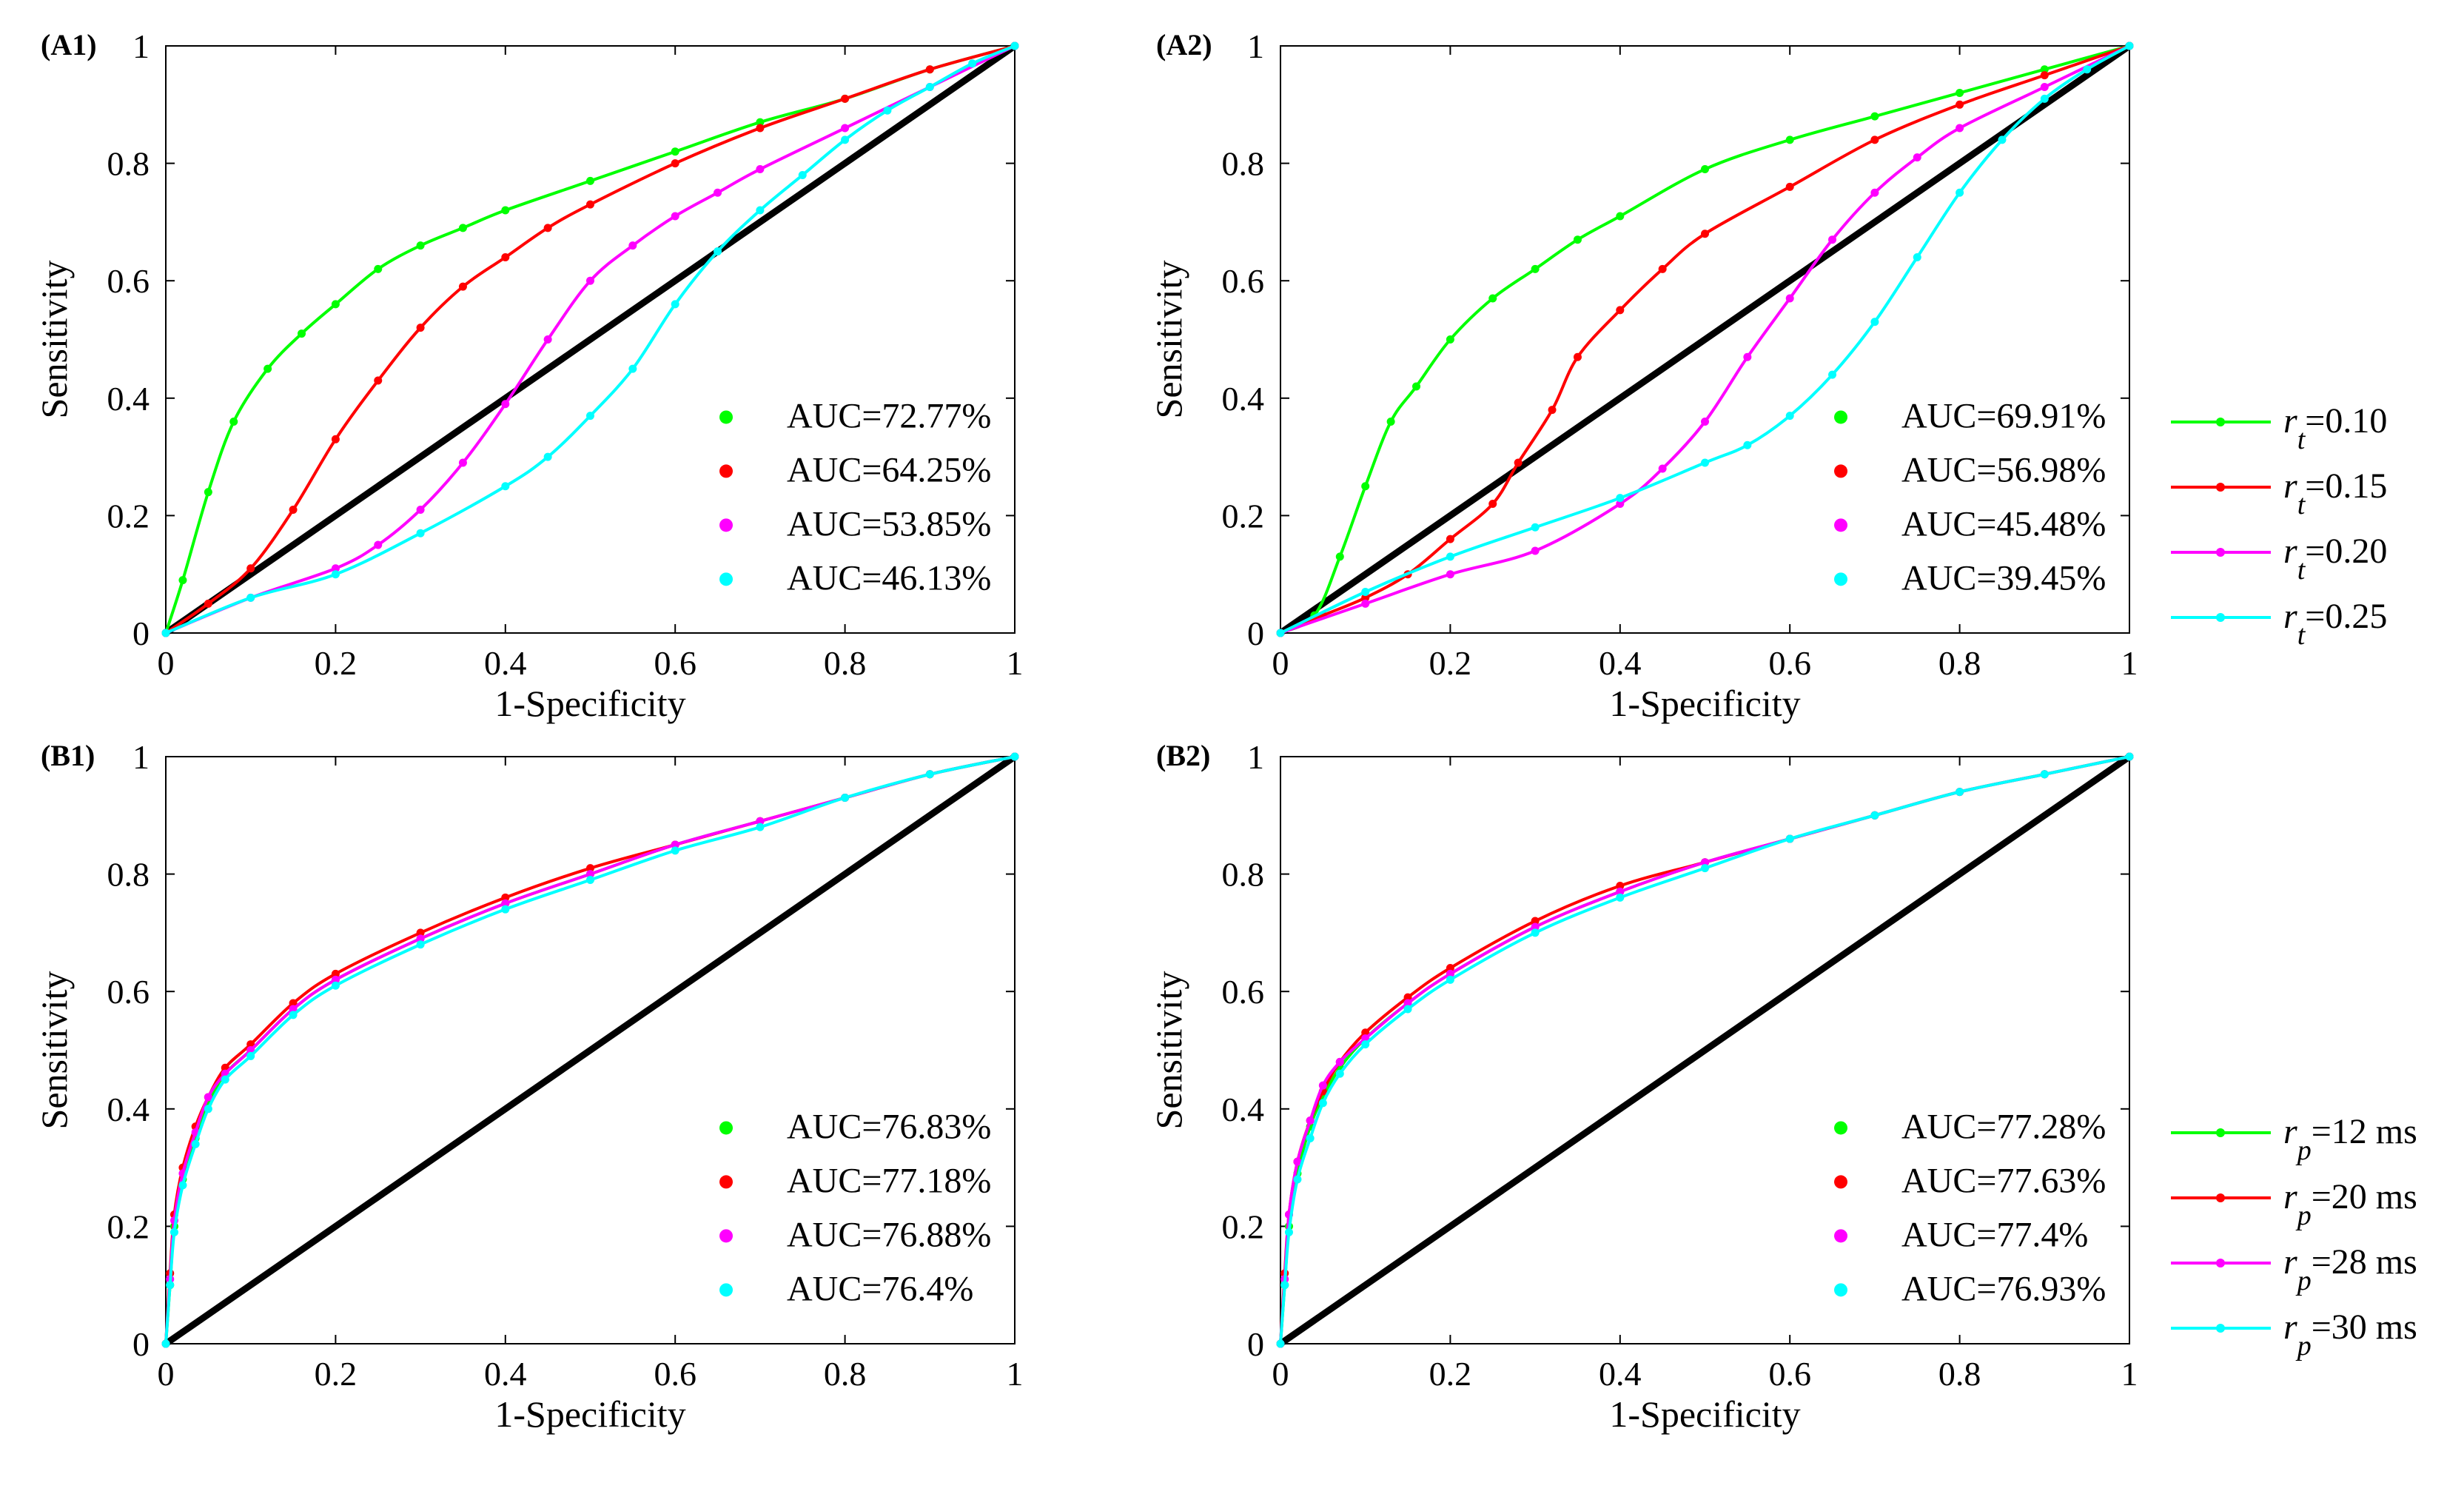 The image size is (2464, 1497). What do you see at coordinates (2003, 1288) in the screenshot?
I see `auc-legend-label: AUC=76.93%` at bounding box center [2003, 1288].